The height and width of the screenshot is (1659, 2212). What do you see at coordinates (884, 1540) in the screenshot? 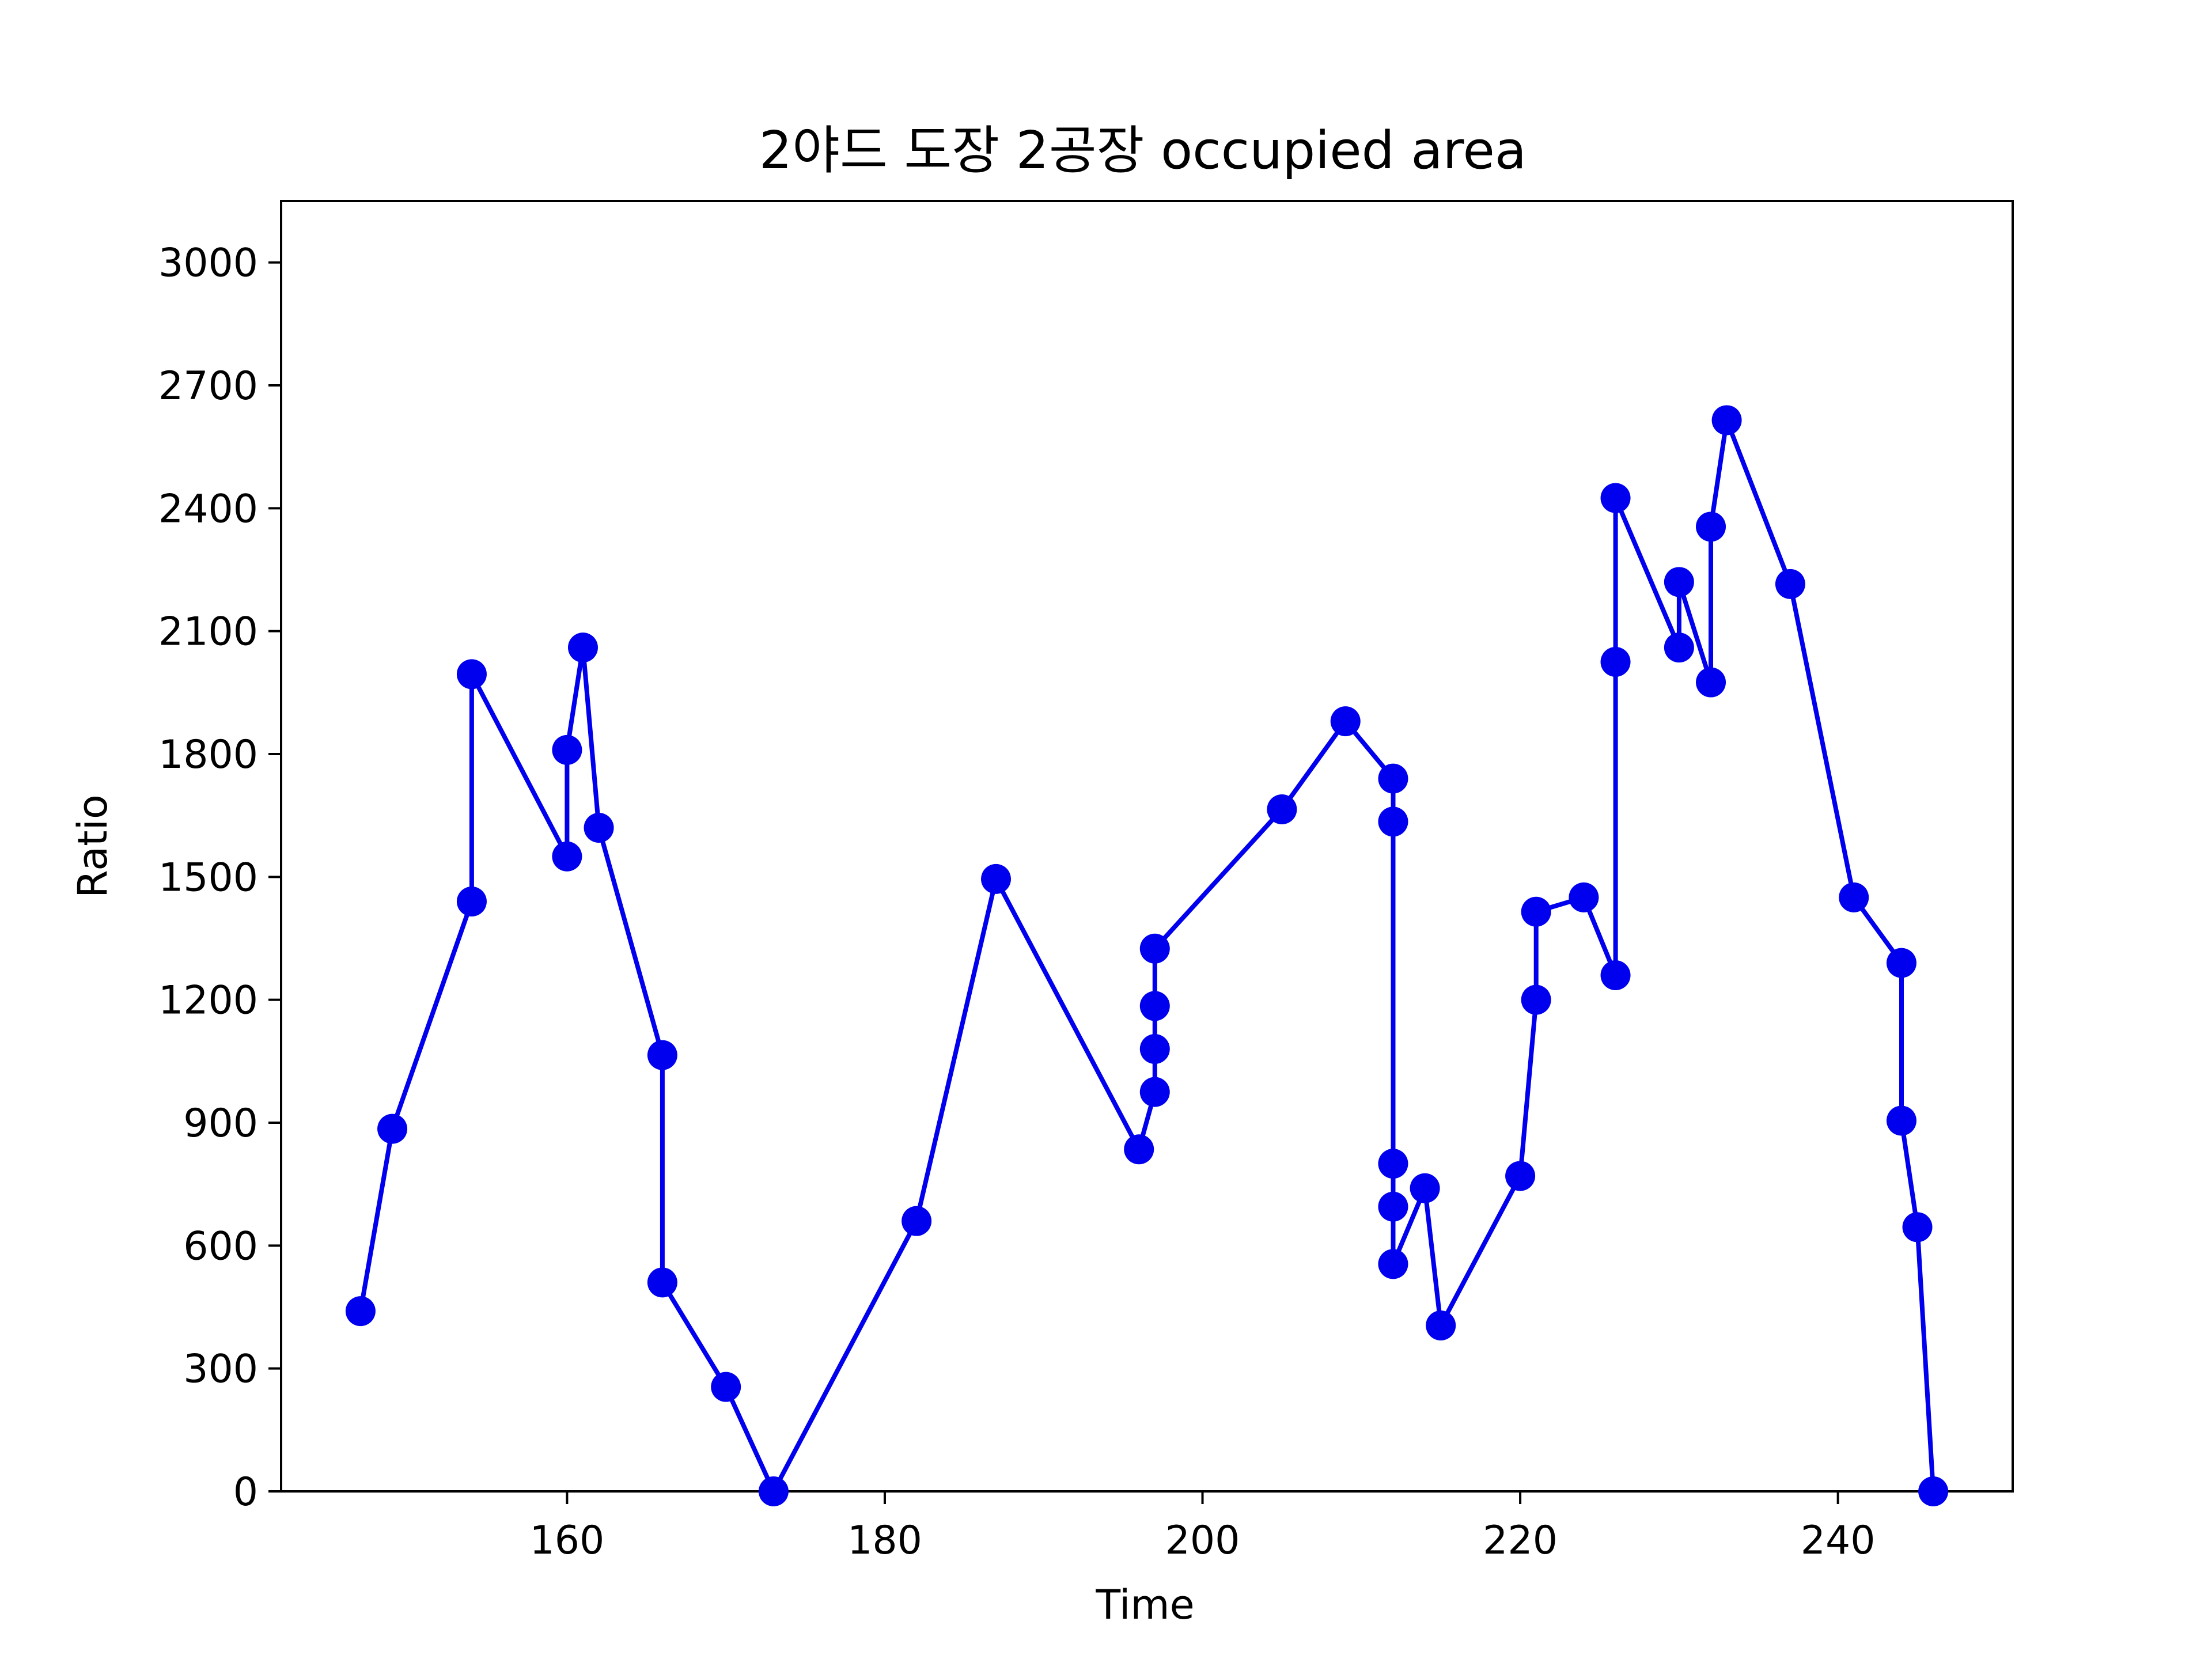
I see `x-tick-label: 180` at bounding box center [884, 1540].